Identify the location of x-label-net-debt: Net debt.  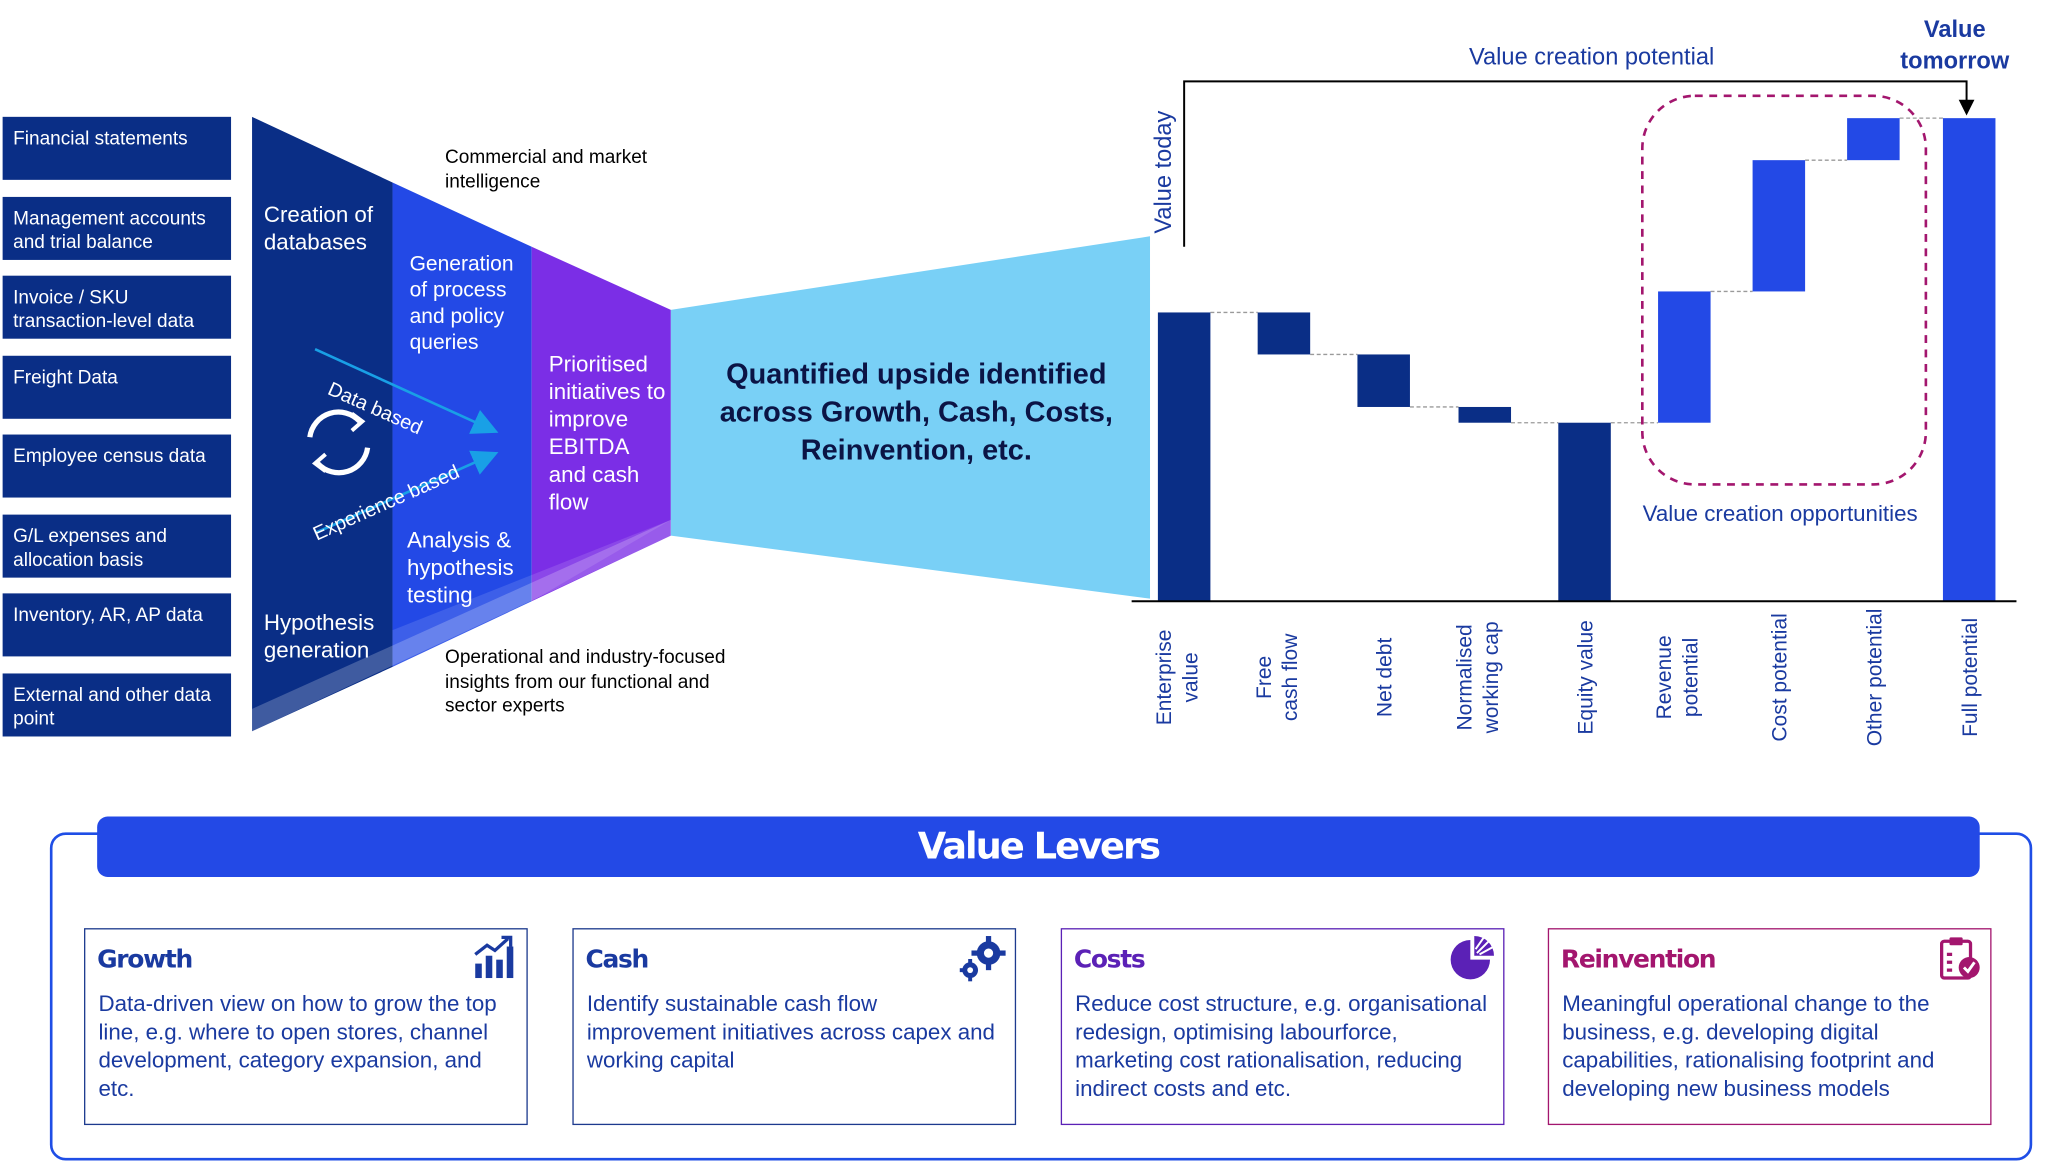
(1385, 678).